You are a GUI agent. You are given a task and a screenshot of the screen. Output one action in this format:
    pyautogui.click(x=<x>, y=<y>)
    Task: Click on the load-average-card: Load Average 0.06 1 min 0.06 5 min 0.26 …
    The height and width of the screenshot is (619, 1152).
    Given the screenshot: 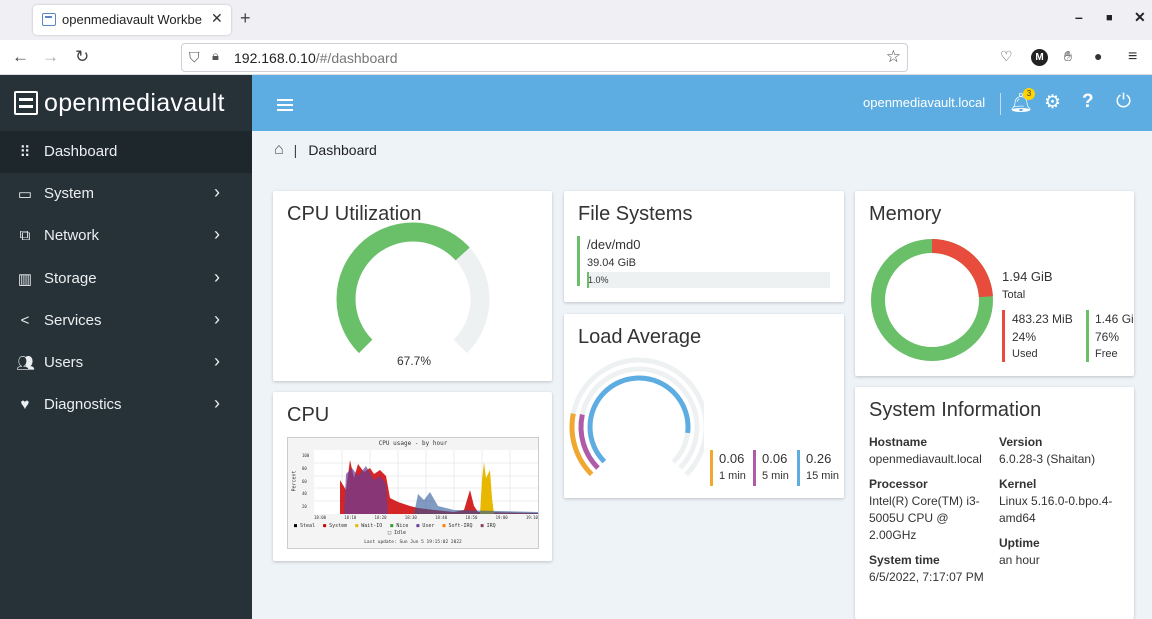 What is the action you would take?
    pyautogui.click(x=704, y=406)
    